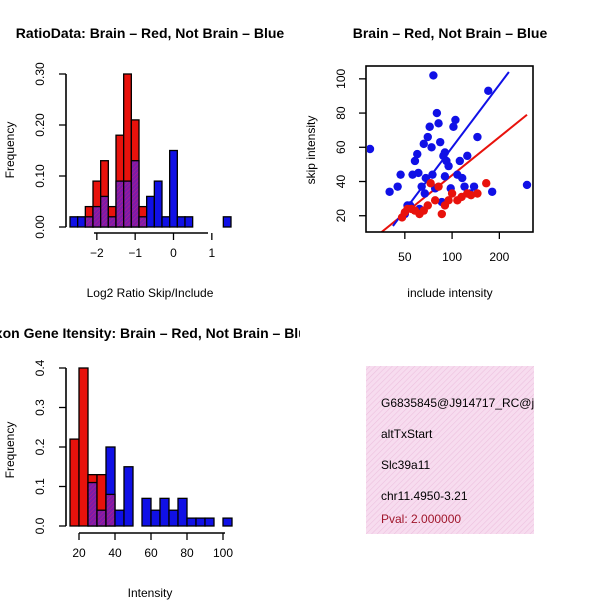 The image size is (600, 605). I want to click on intensity-ytick-label-4: 0.4, so click(40, 367).